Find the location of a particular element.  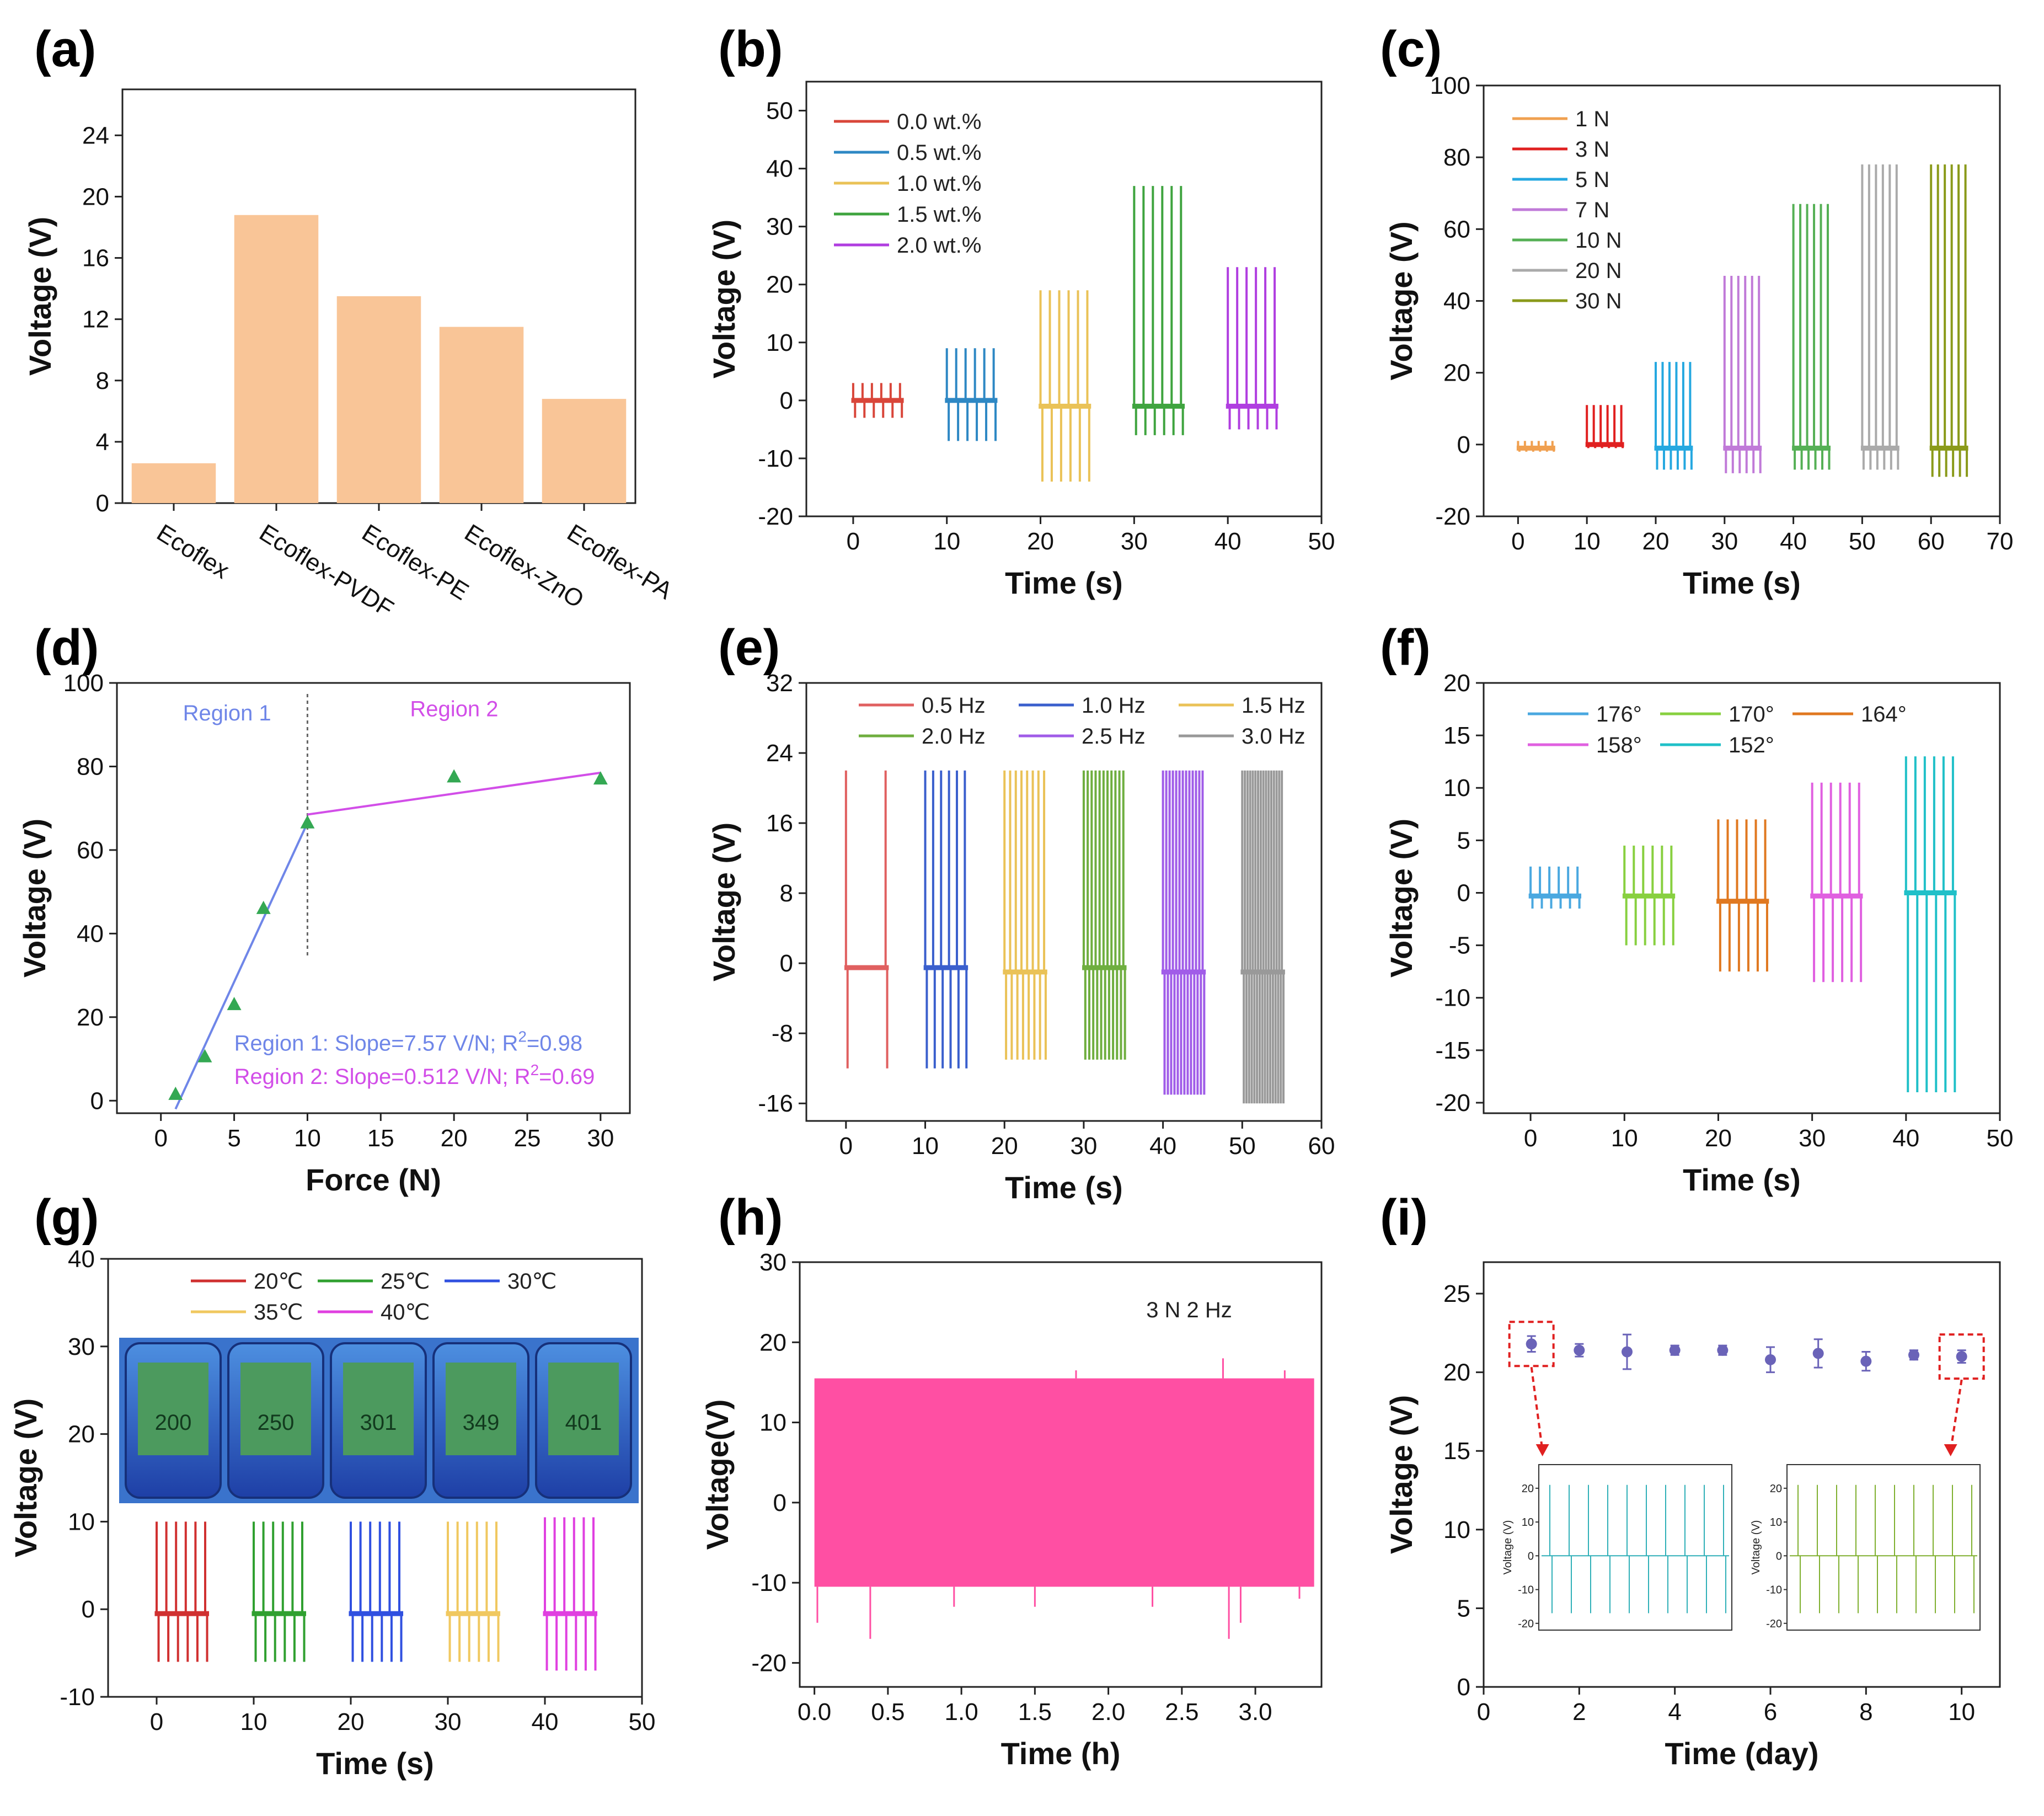

x-axis-title: Force (N) is located at coordinates (373, 1179).